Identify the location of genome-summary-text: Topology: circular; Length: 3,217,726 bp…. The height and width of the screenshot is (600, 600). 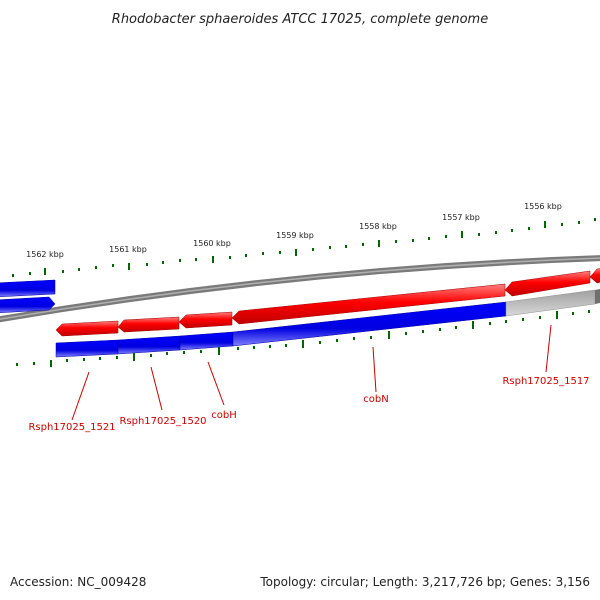
(424, 582).